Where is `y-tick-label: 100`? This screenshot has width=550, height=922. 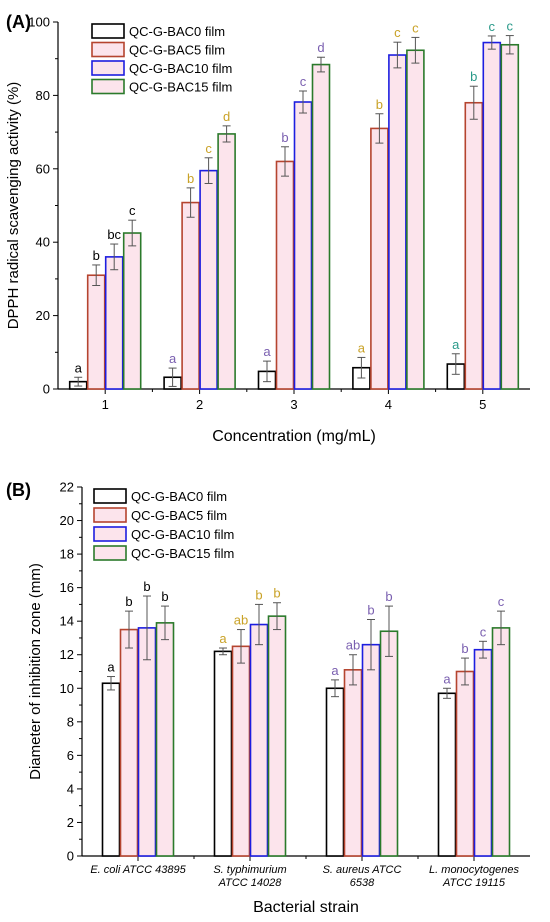
y-tick-label: 100 is located at coordinates (39, 22).